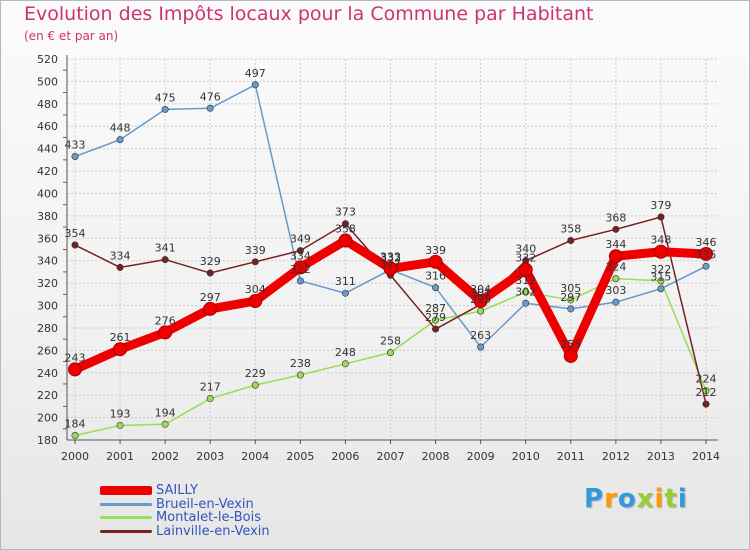 Image resolution: width=750 pixels, height=550 pixels. What do you see at coordinates (47, 193) in the screenshot?
I see `y-tick-label: 400` at bounding box center [47, 193].